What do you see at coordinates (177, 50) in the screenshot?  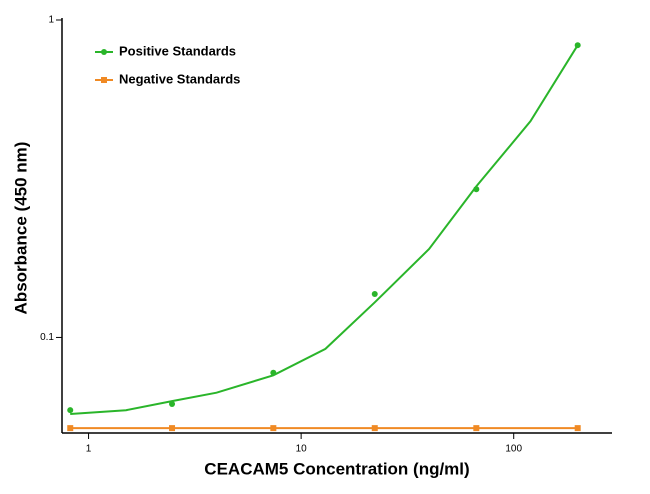 I see `legend-label: Positive Standards` at bounding box center [177, 50].